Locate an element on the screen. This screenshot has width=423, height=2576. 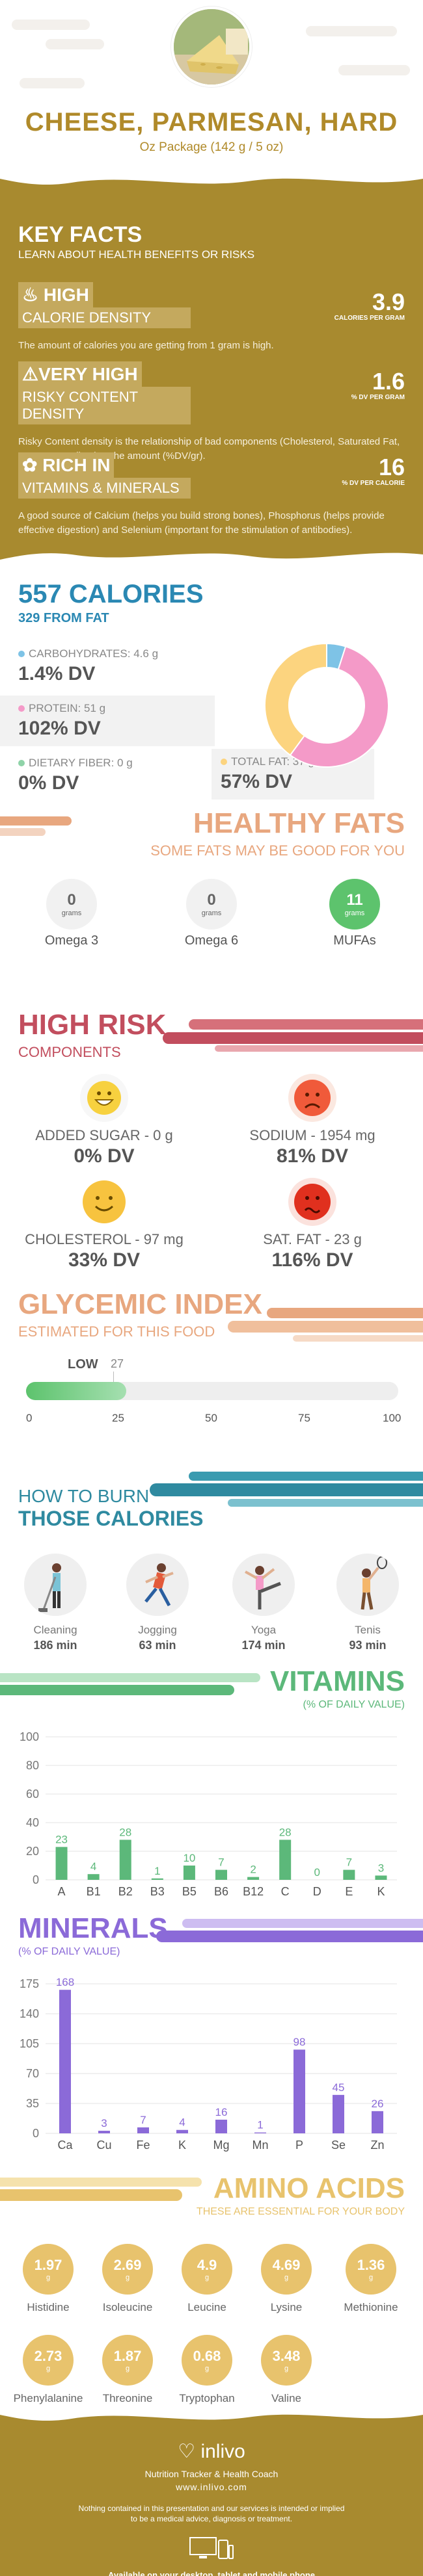
amino-value: 2.69 is located at coordinates (127, 2265).